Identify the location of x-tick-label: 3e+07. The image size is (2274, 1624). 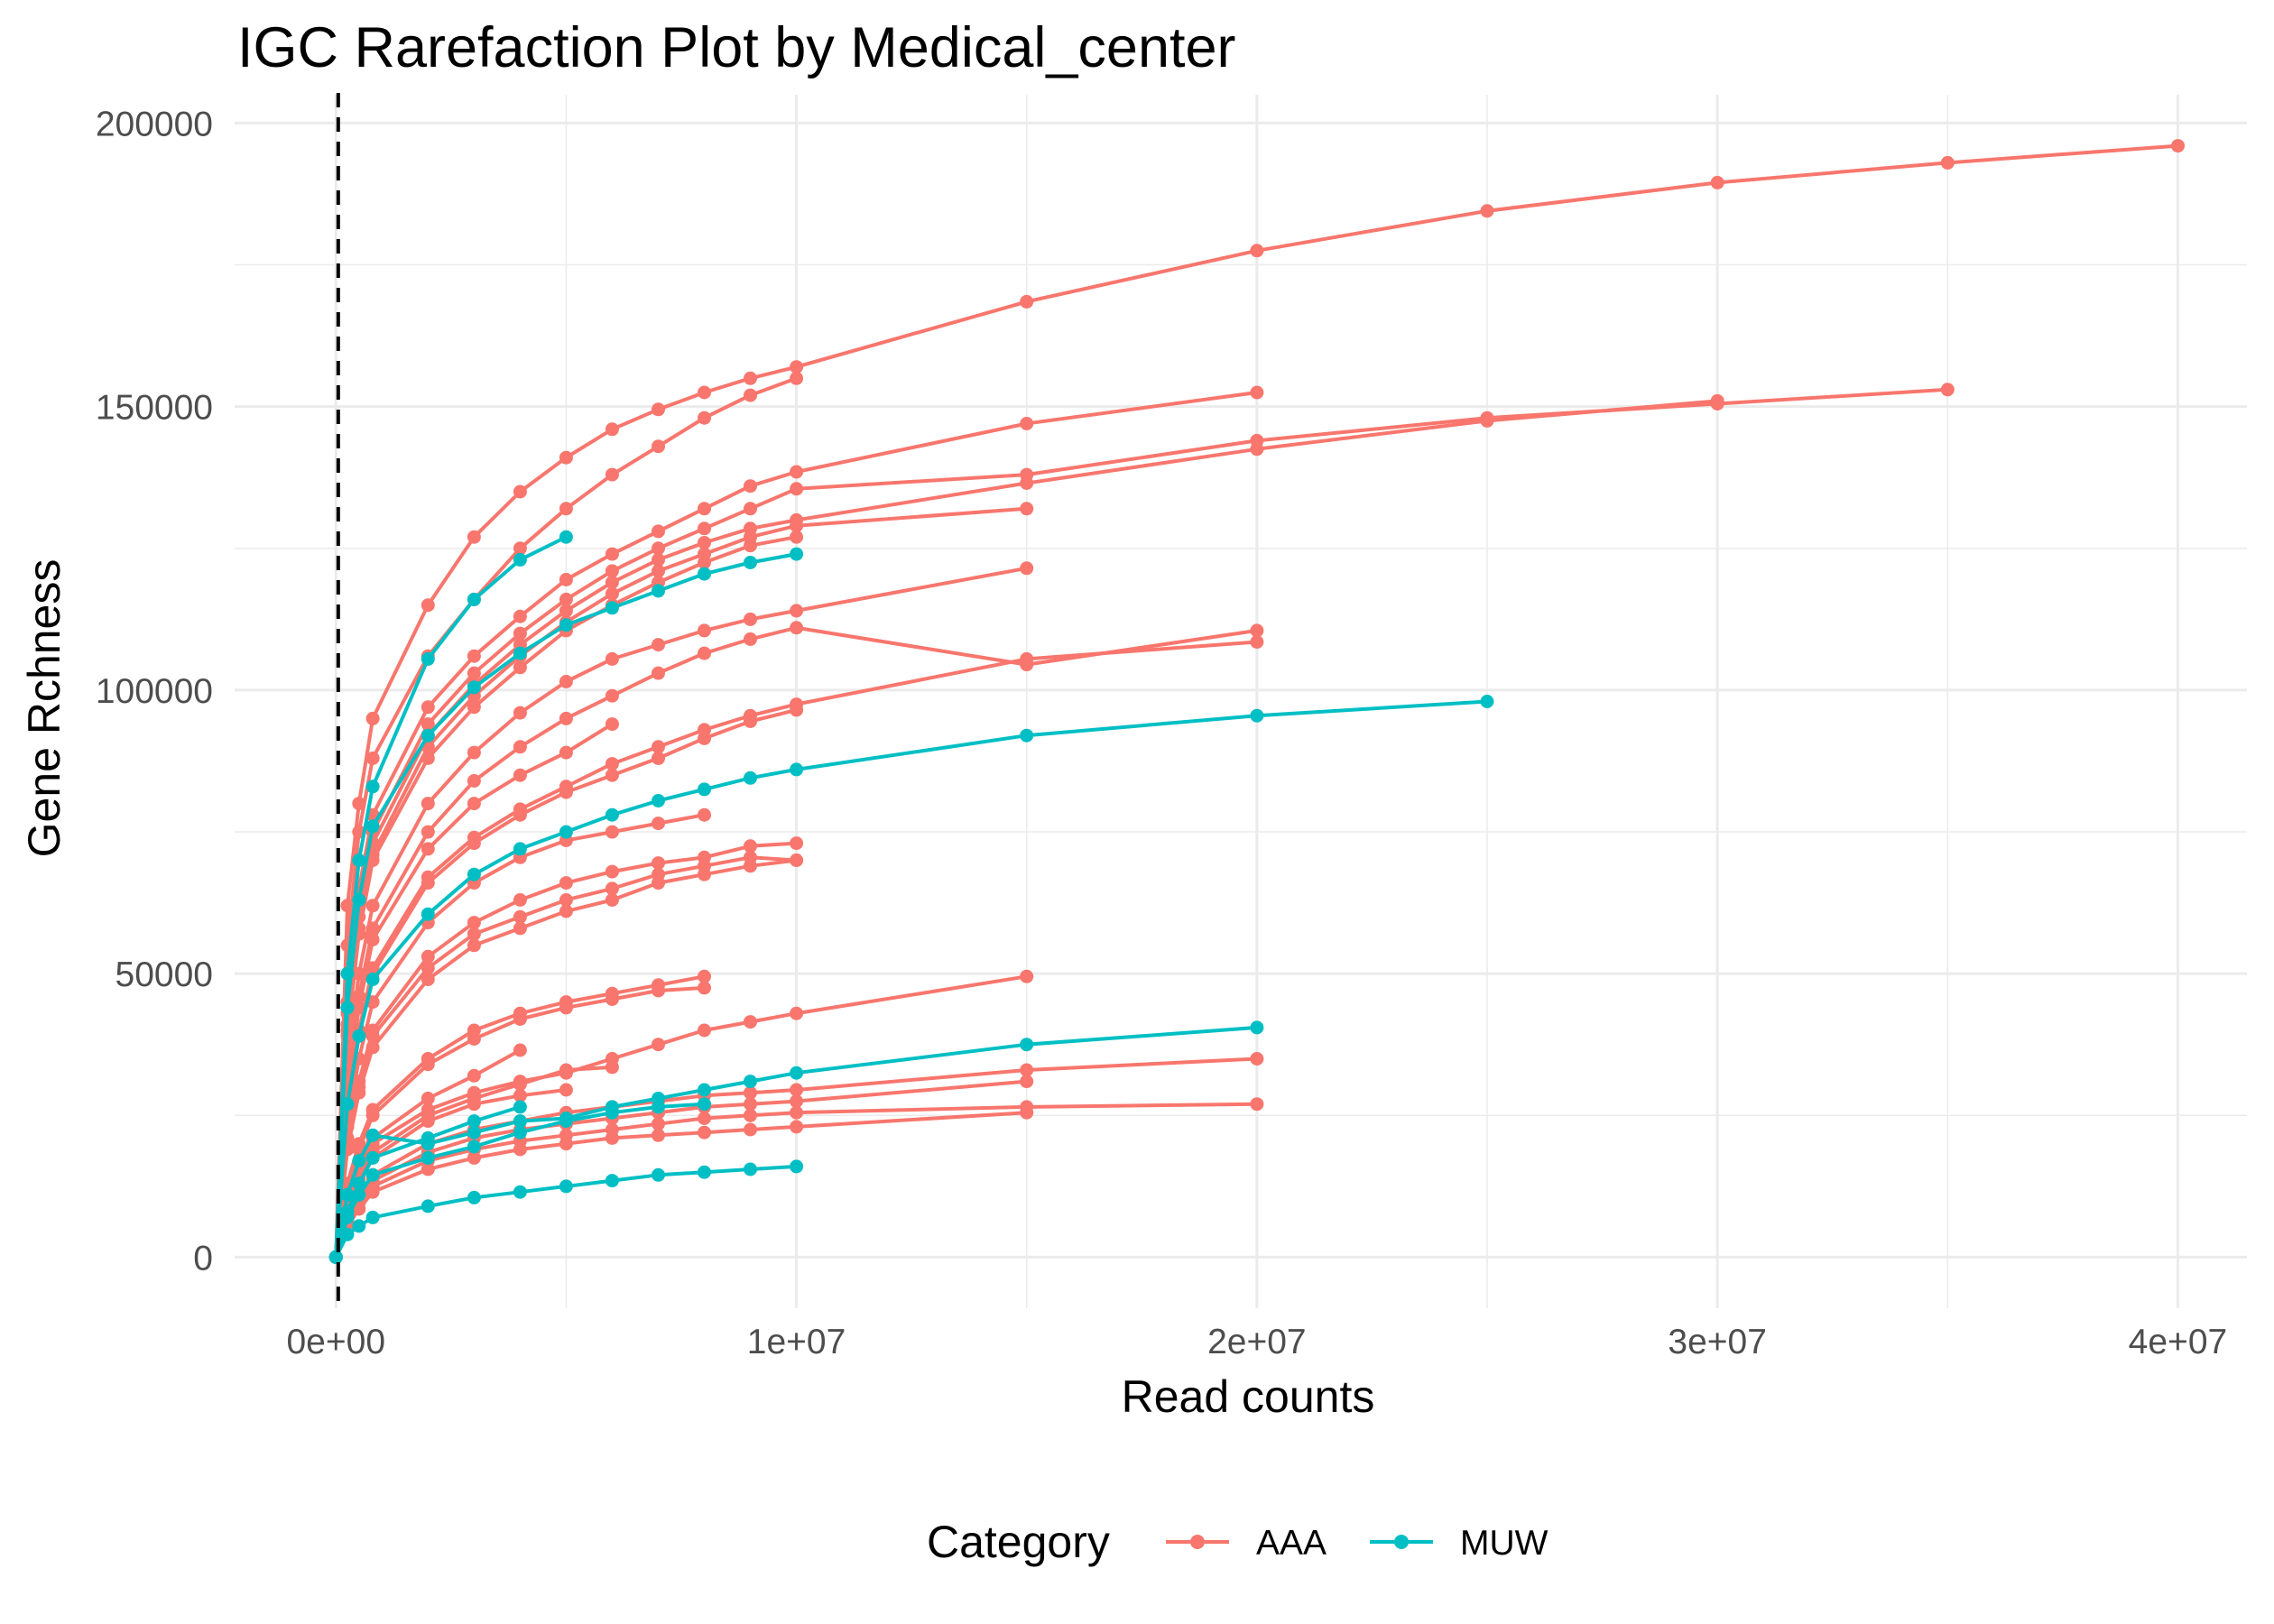
(1717, 1342).